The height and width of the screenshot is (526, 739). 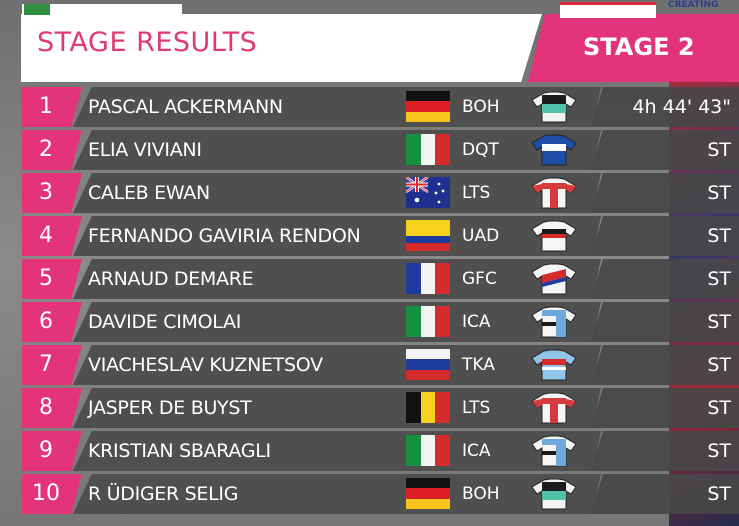 I want to click on team-code: GFC, so click(x=479, y=279).